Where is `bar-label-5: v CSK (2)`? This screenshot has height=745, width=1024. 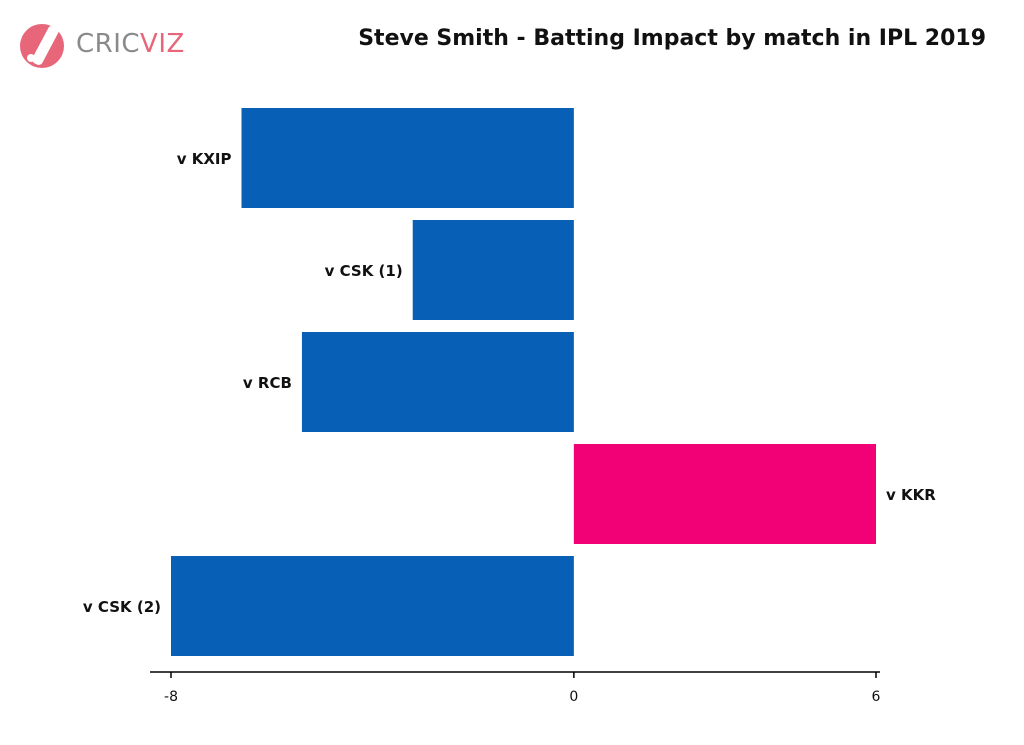 bar-label-5: v CSK (2) is located at coordinates (122, 607).